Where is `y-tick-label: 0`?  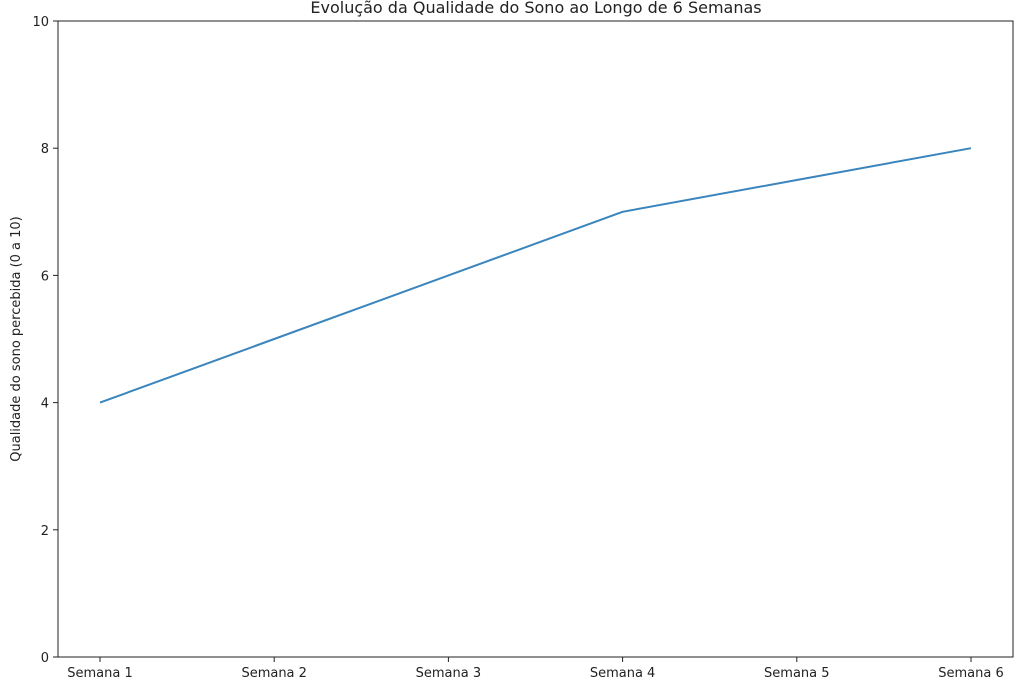 y-tick-label: 0 is located at coordinates (45, 658).